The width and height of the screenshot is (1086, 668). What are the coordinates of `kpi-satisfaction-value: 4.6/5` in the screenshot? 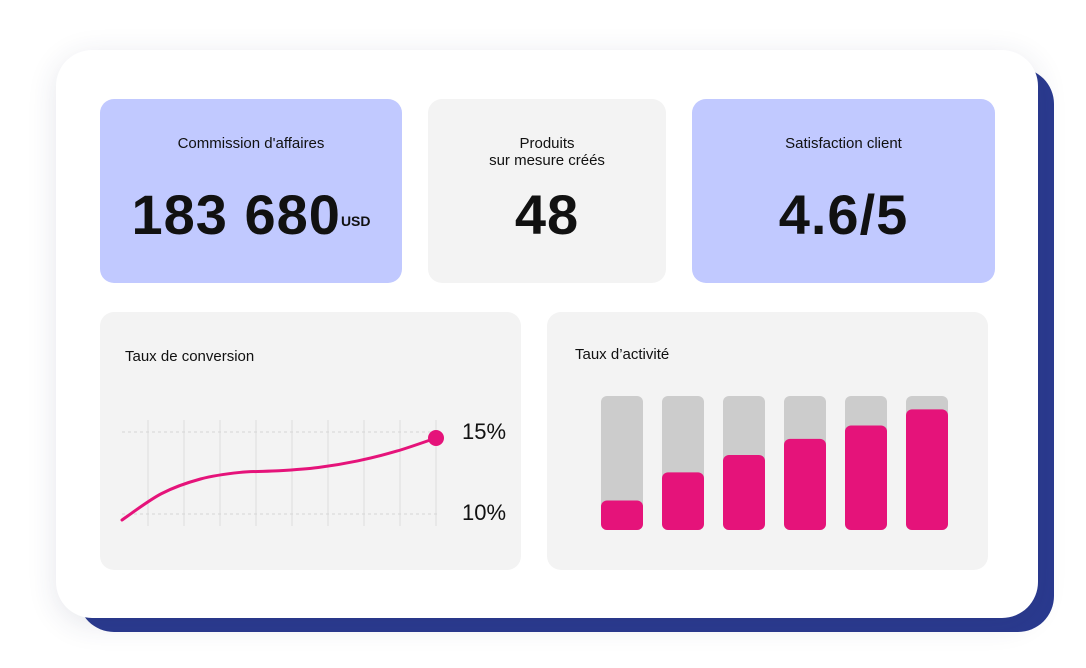 It's located at (843, 214).